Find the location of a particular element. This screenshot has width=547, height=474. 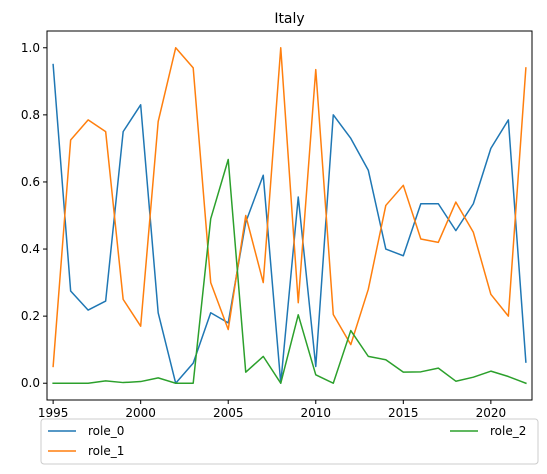

x-tick-label: 2010 is located at coordinates (315, 413).